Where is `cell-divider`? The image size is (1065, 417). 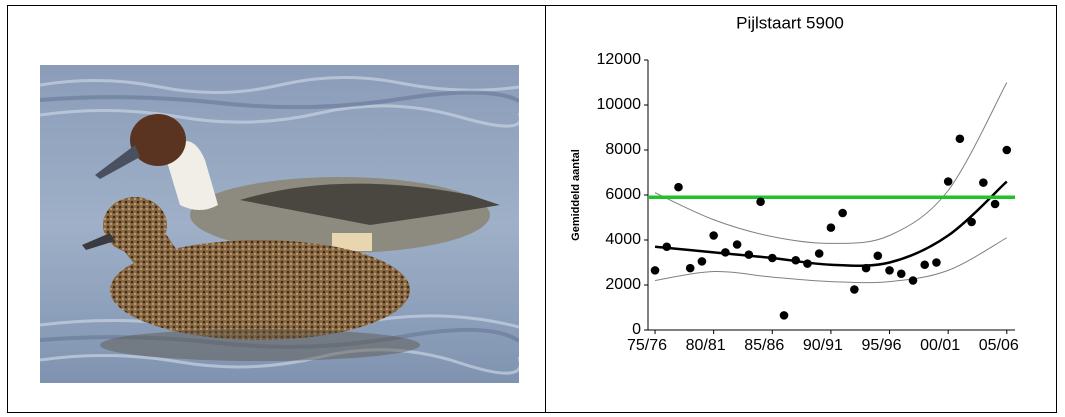 cell-divider is located at coordinates (545, 209).